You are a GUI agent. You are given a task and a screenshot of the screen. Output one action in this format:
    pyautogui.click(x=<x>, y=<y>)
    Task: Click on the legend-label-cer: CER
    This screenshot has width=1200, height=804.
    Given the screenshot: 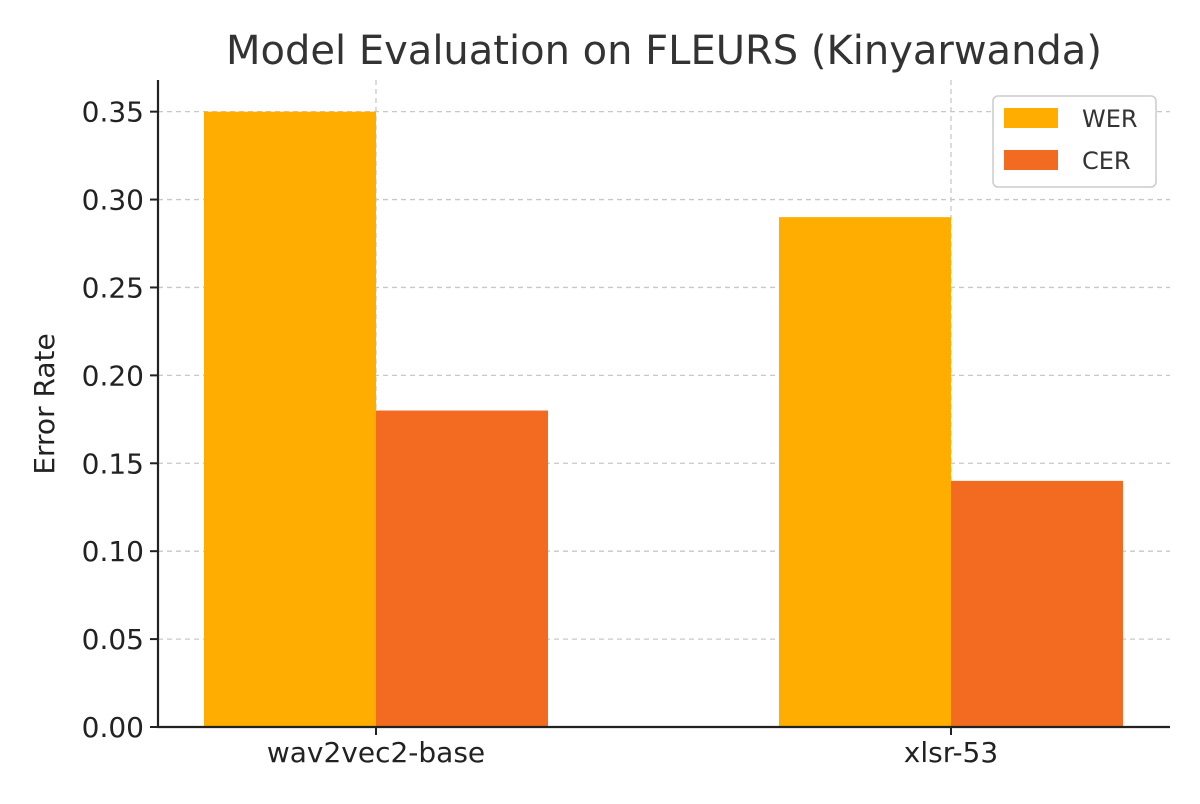 What is the action you would take?
    pyautogui.click(x=1106, y=161)
    